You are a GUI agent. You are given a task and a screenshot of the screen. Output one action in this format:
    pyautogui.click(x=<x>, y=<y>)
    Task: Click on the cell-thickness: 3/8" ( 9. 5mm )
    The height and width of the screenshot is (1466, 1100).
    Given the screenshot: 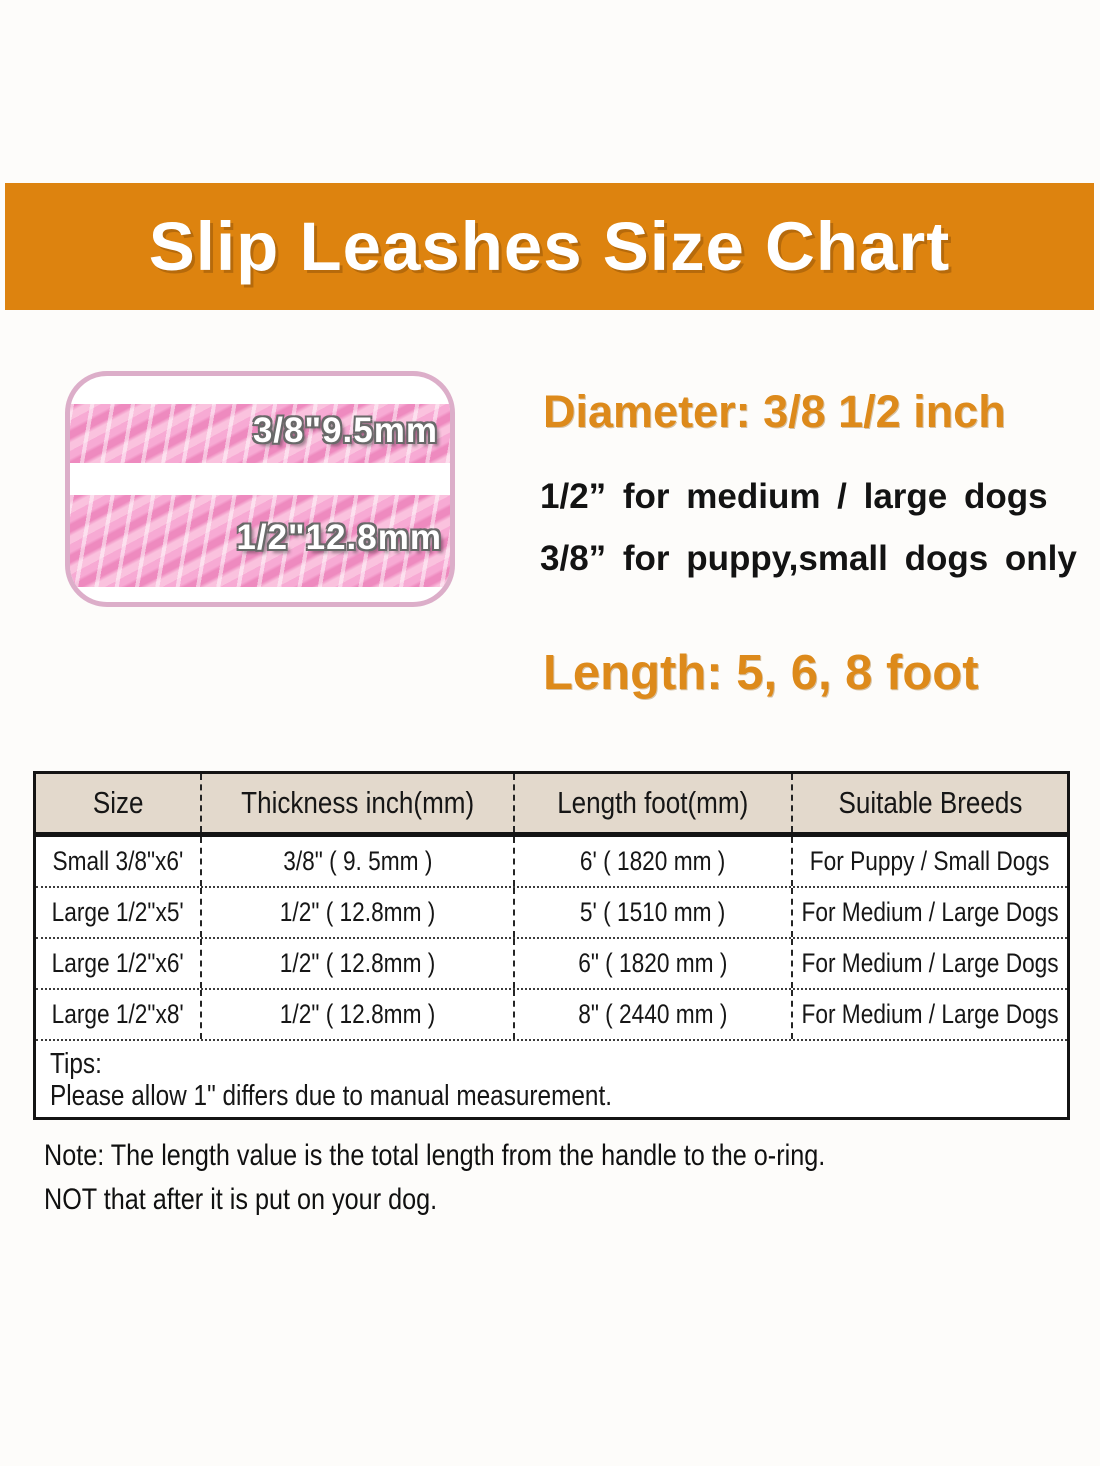 What is the action you would take?
    pyautogui.click(x=356, y=861)
    